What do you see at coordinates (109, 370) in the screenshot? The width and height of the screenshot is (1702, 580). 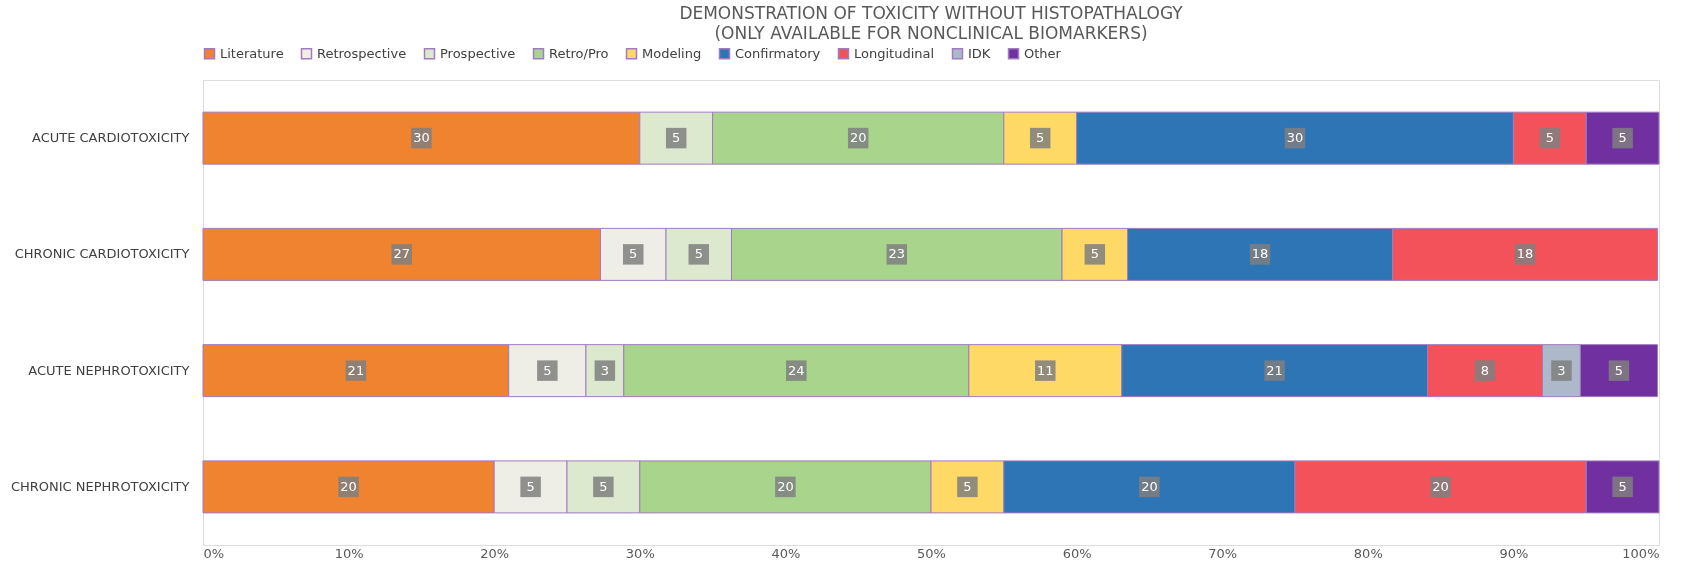 I see `y-tick-label: ACUTE NEPHROTOXICITY` at bounding box center [109, 370].